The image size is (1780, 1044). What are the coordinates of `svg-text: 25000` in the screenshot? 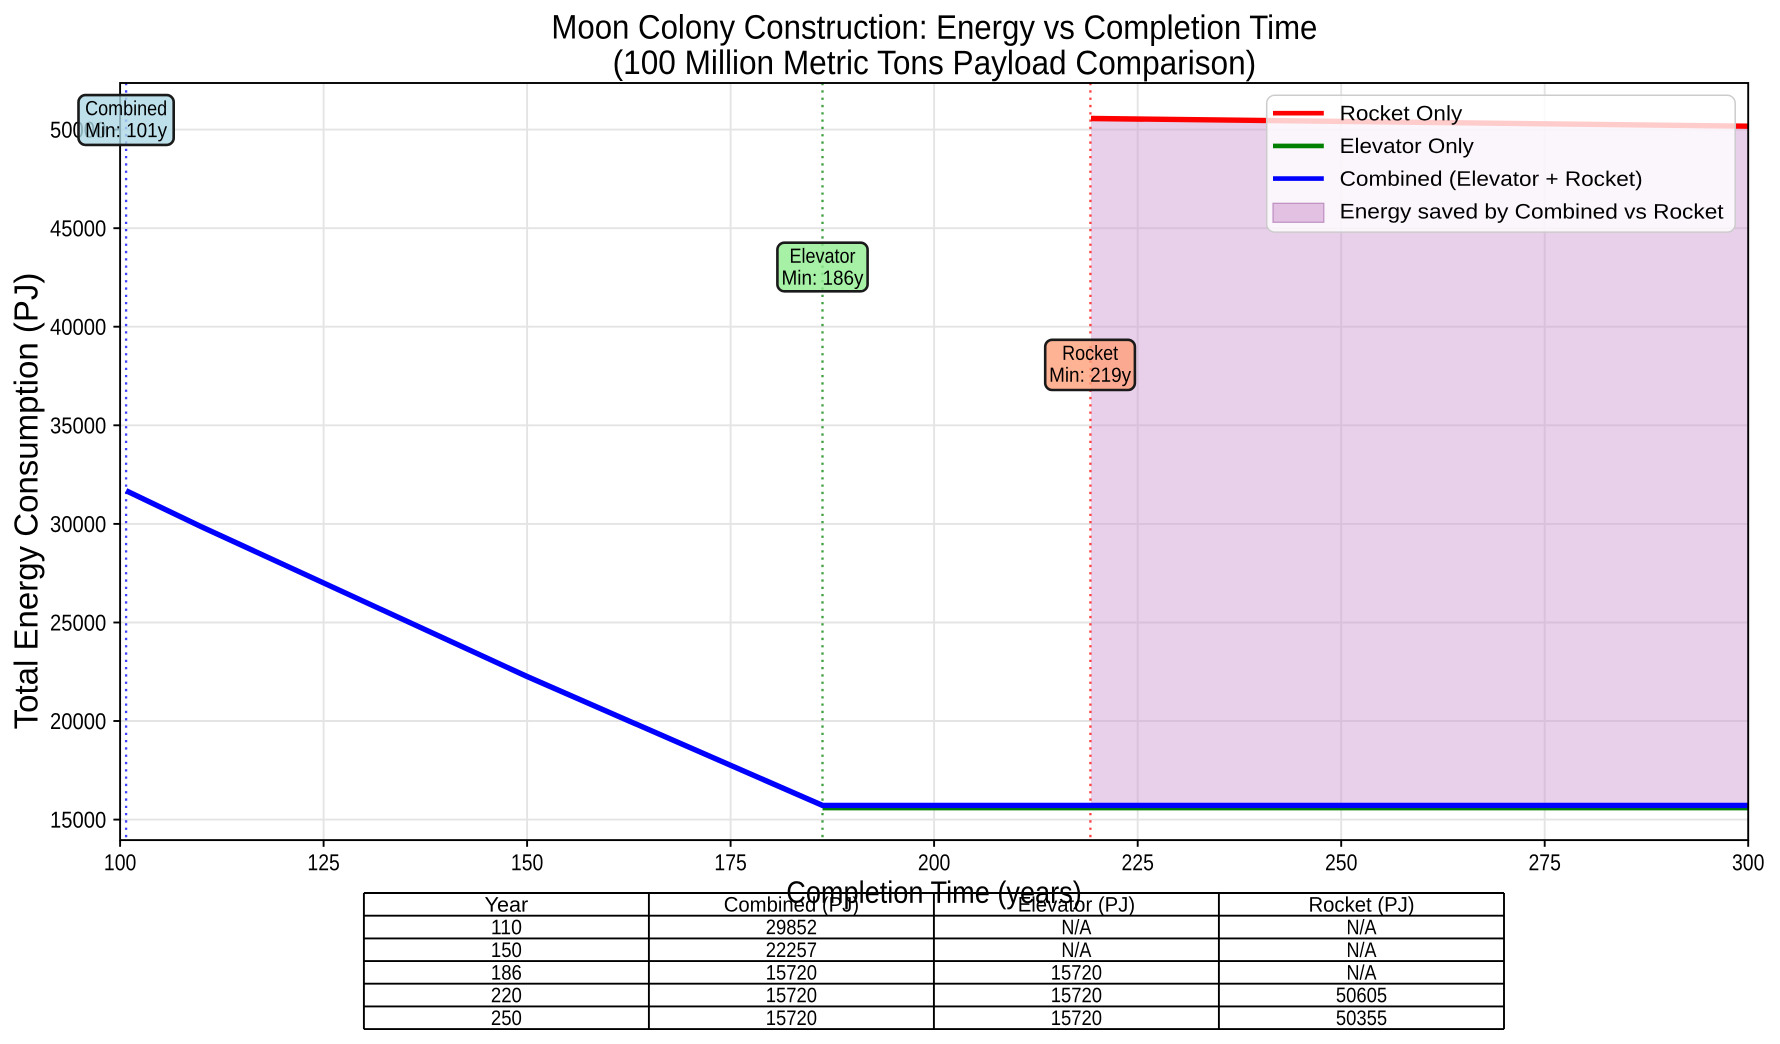 It's located at (78, 623).